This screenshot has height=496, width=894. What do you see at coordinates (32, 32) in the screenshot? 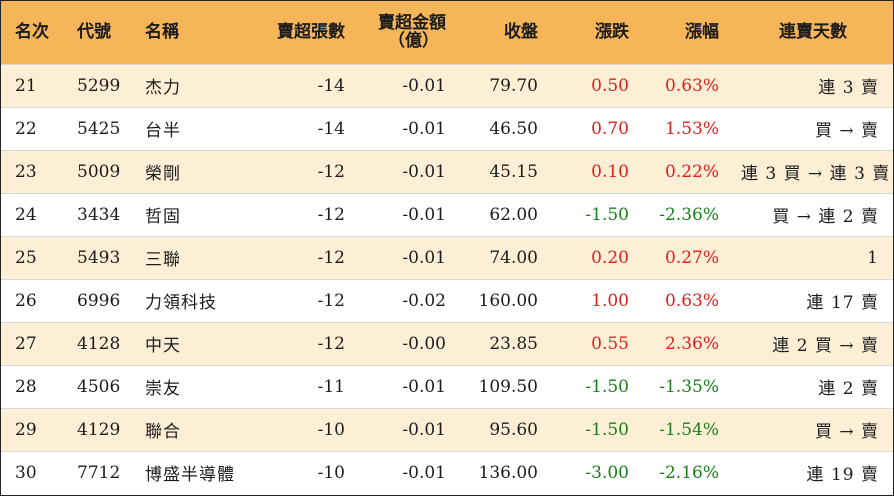
I see `header-rank: 名次` at bounding box center [32, 32].